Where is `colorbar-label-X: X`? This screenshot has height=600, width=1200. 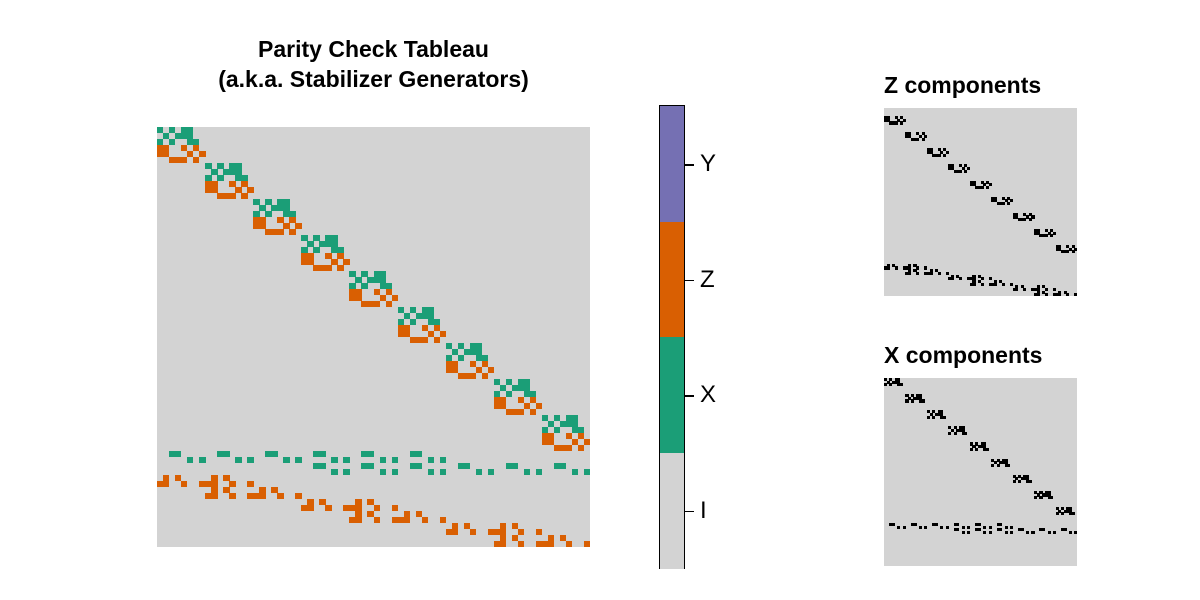 colorbar-label-X: X is located at coordinates (708, 395).